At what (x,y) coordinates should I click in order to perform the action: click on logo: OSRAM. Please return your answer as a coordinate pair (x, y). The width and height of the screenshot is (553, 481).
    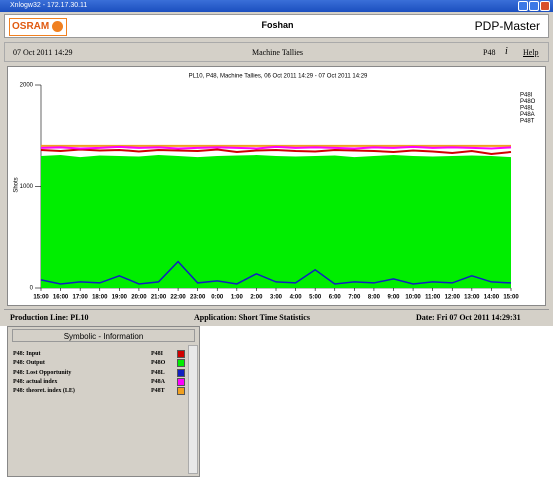
    Looking at the image, I should click on (38, 27).